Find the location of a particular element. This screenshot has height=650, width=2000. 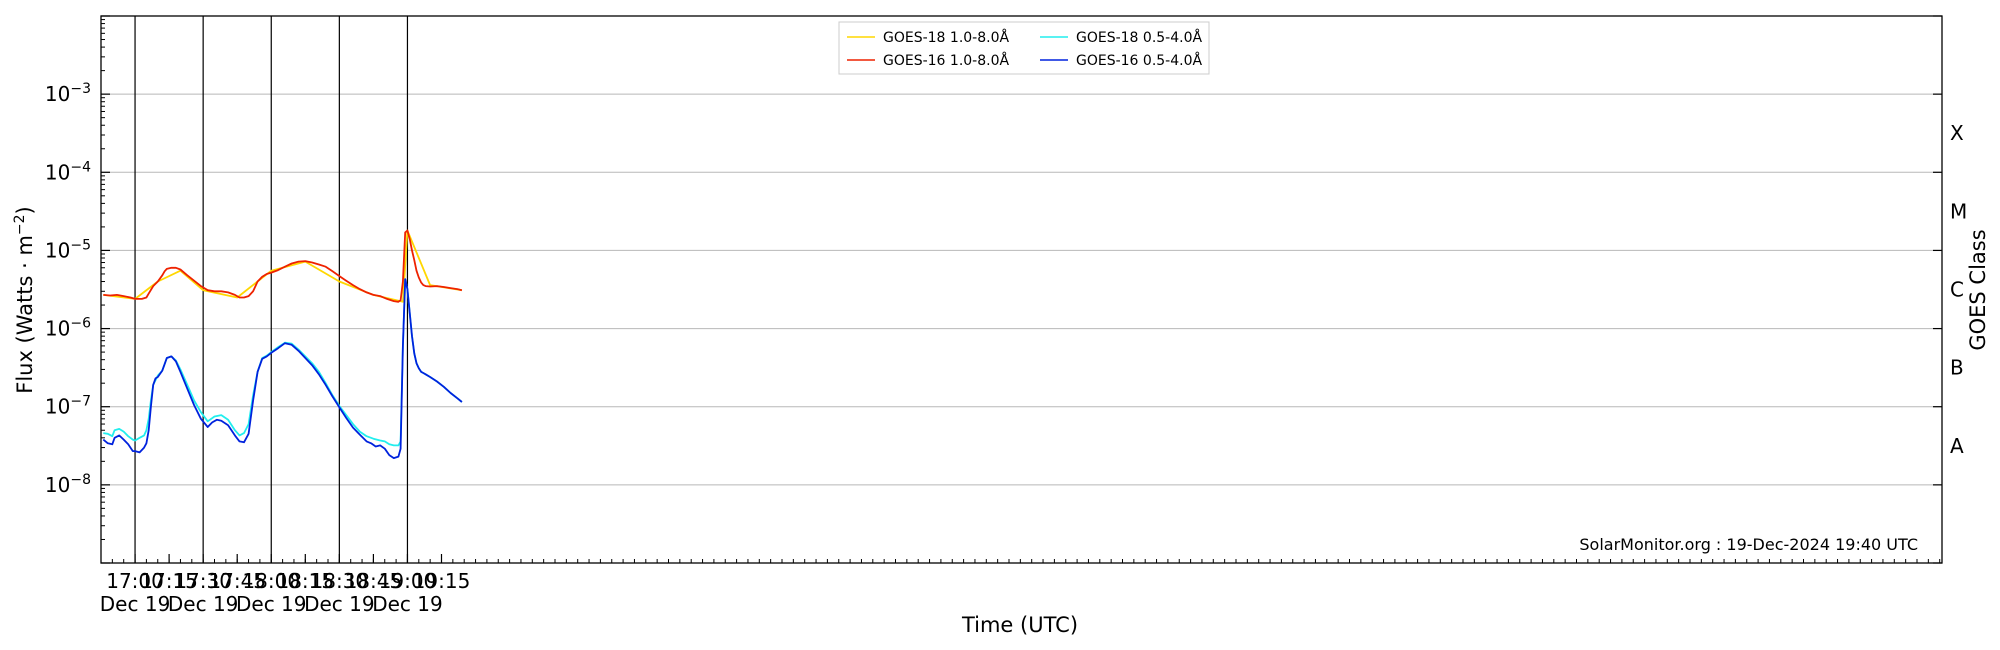

goes-class-labels: A B C M X is located at coordinates (1958, 289).